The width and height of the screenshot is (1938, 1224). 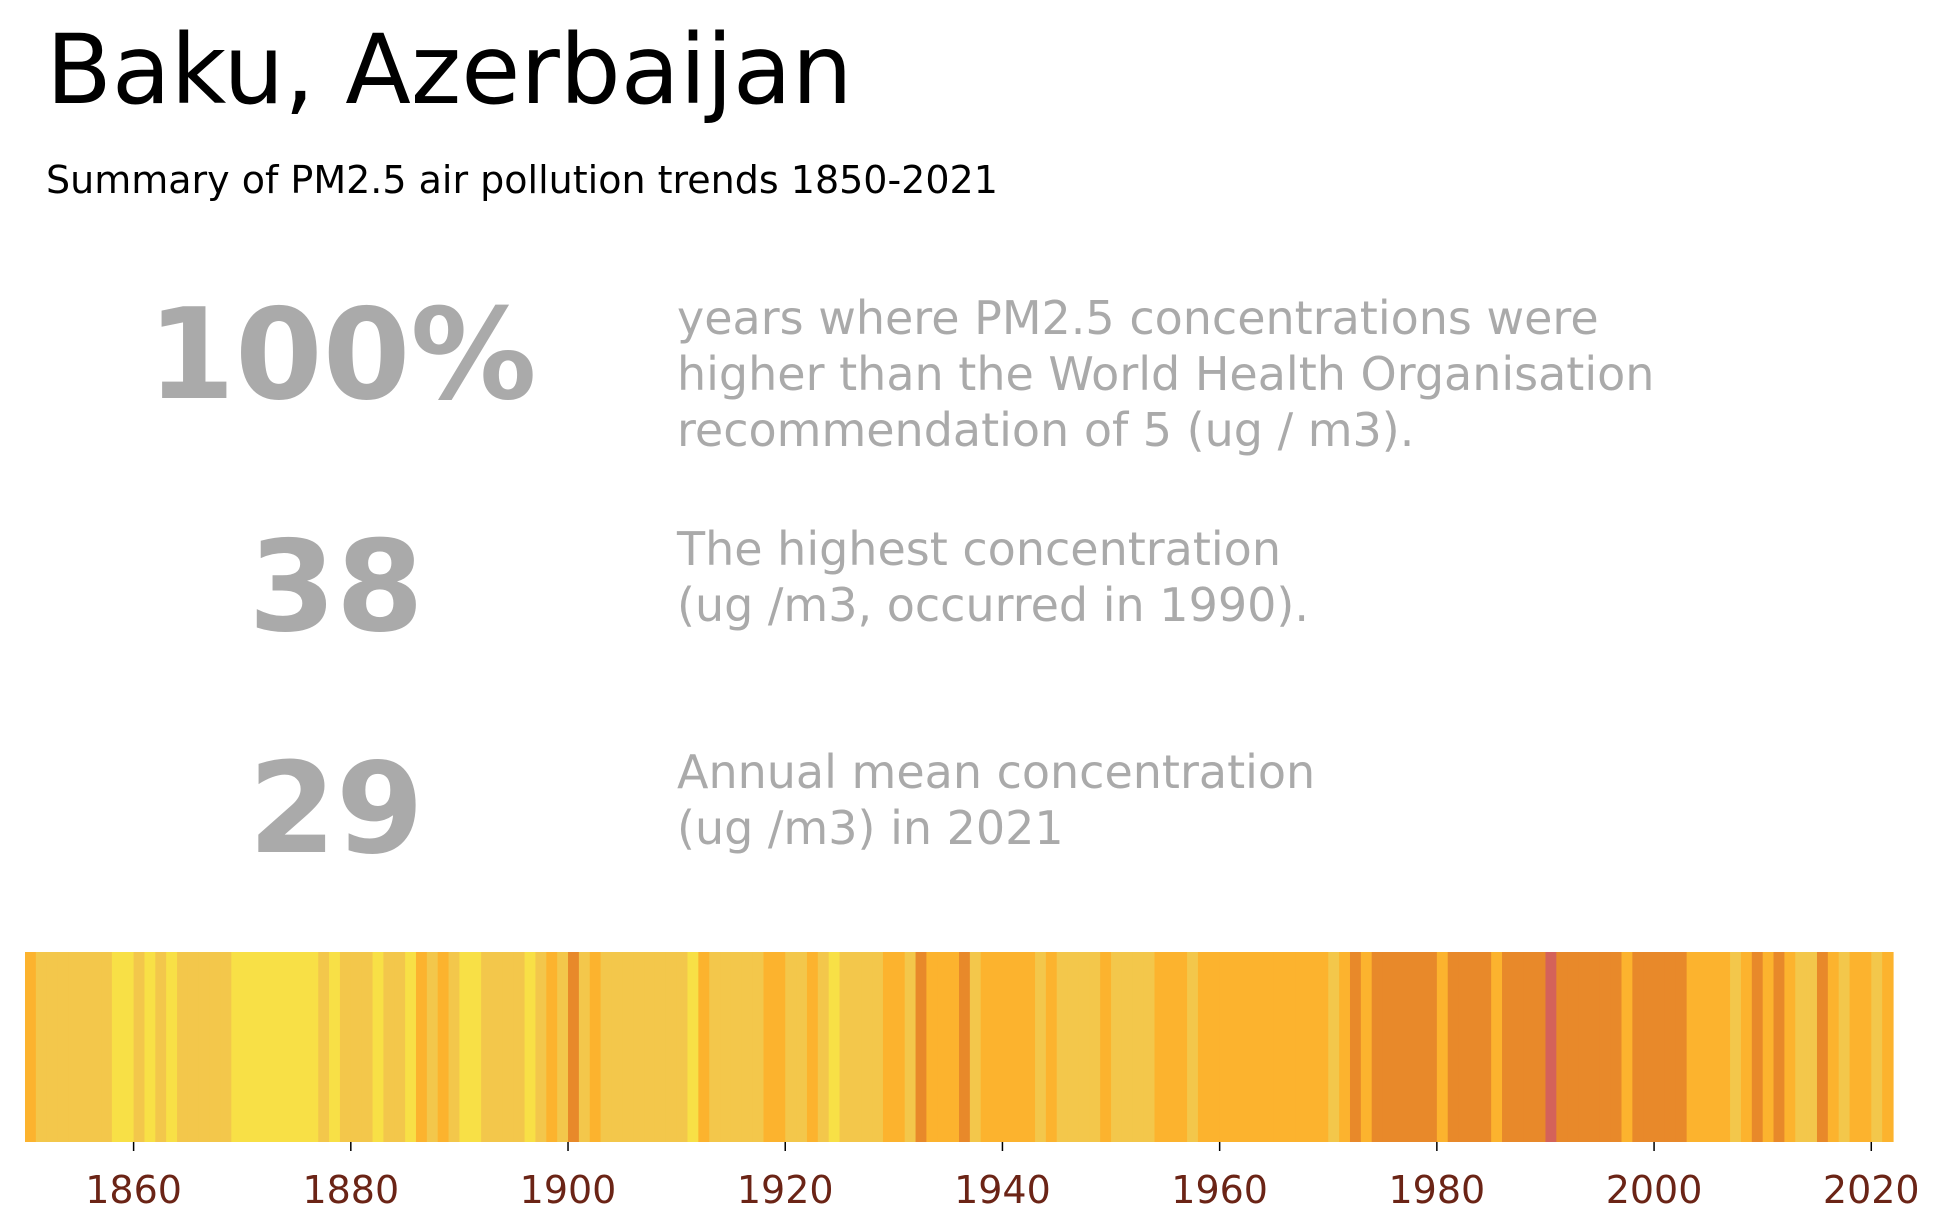 What do you see at coordinates (1171, 1047) in the screenshot?
I see `stripe-1955` at bounding box center [1171, 1047].